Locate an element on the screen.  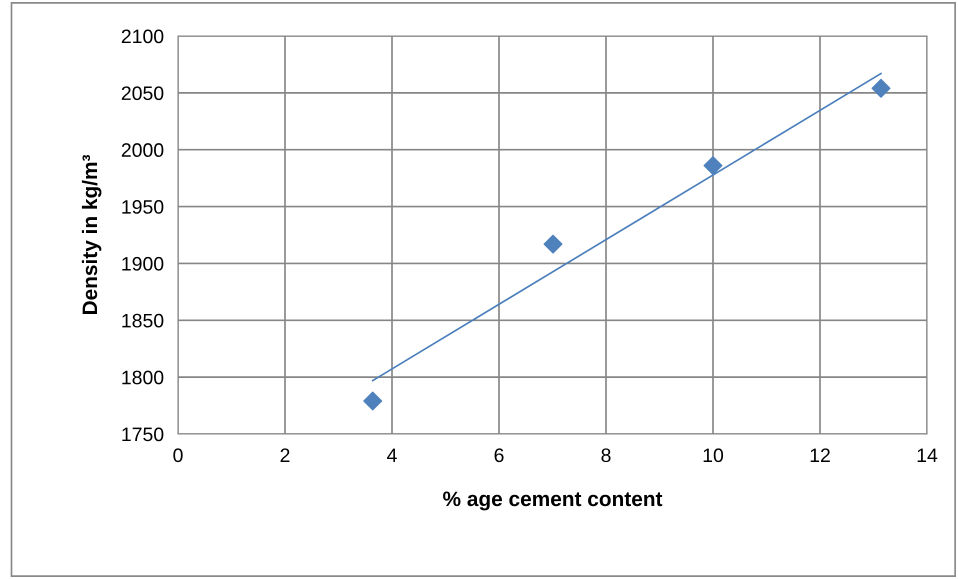
x-tick-label: 0 is located at coordinates (178, 455).